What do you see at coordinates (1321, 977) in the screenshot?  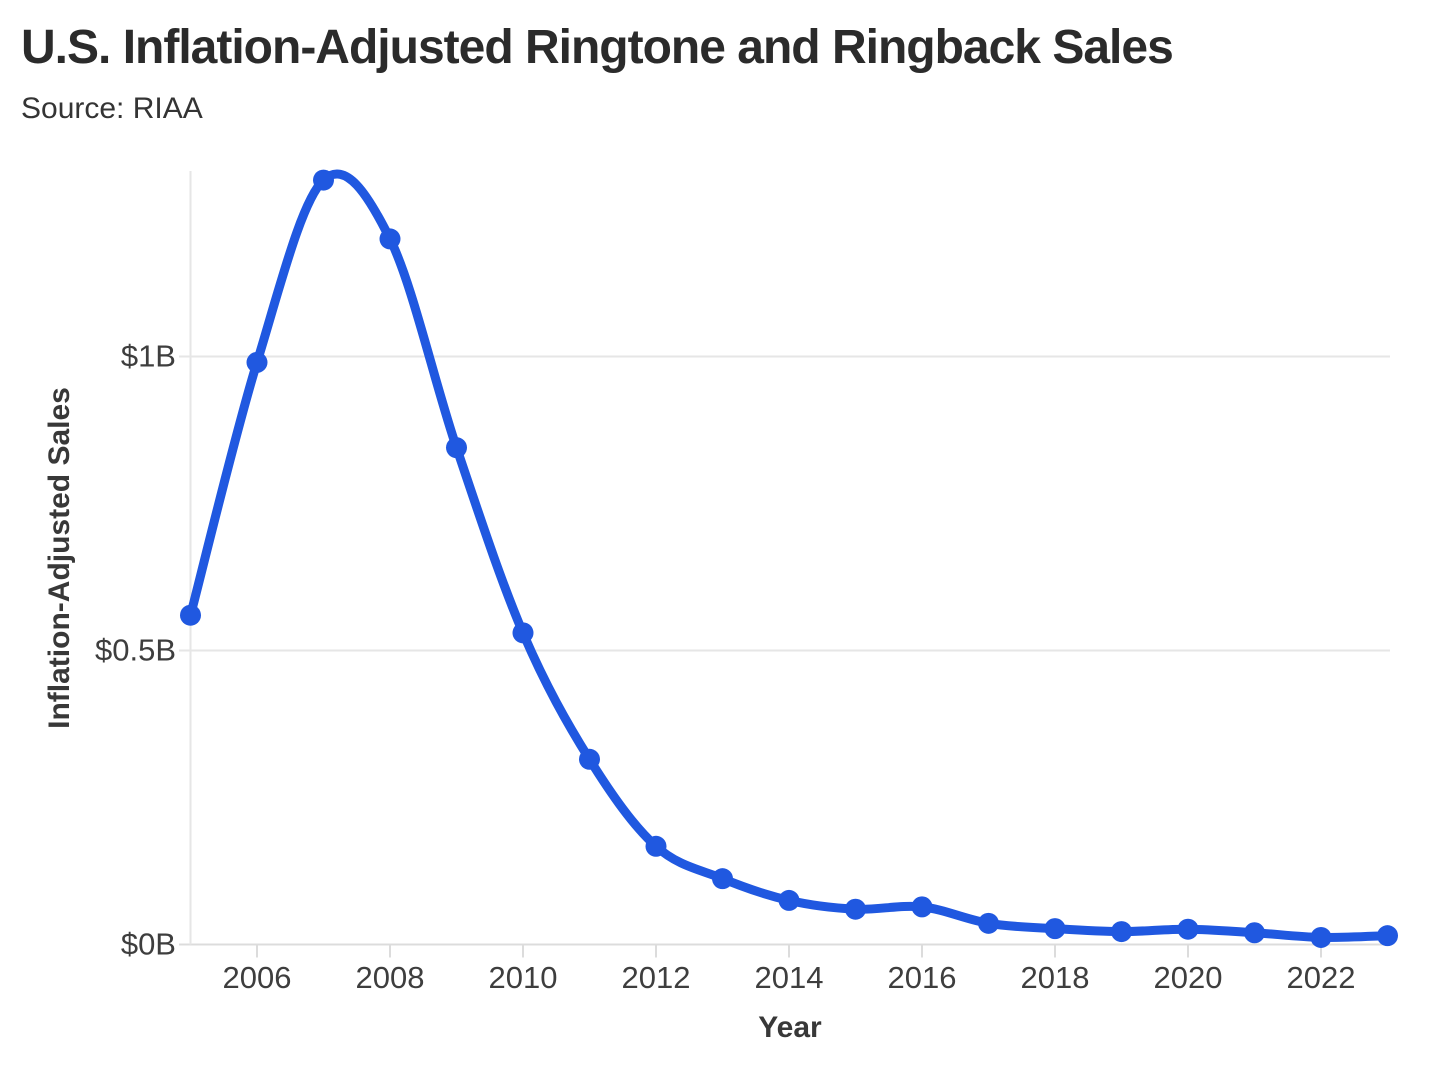 I see `x-tick-label: 2022` at bounding box center [1321, 977].